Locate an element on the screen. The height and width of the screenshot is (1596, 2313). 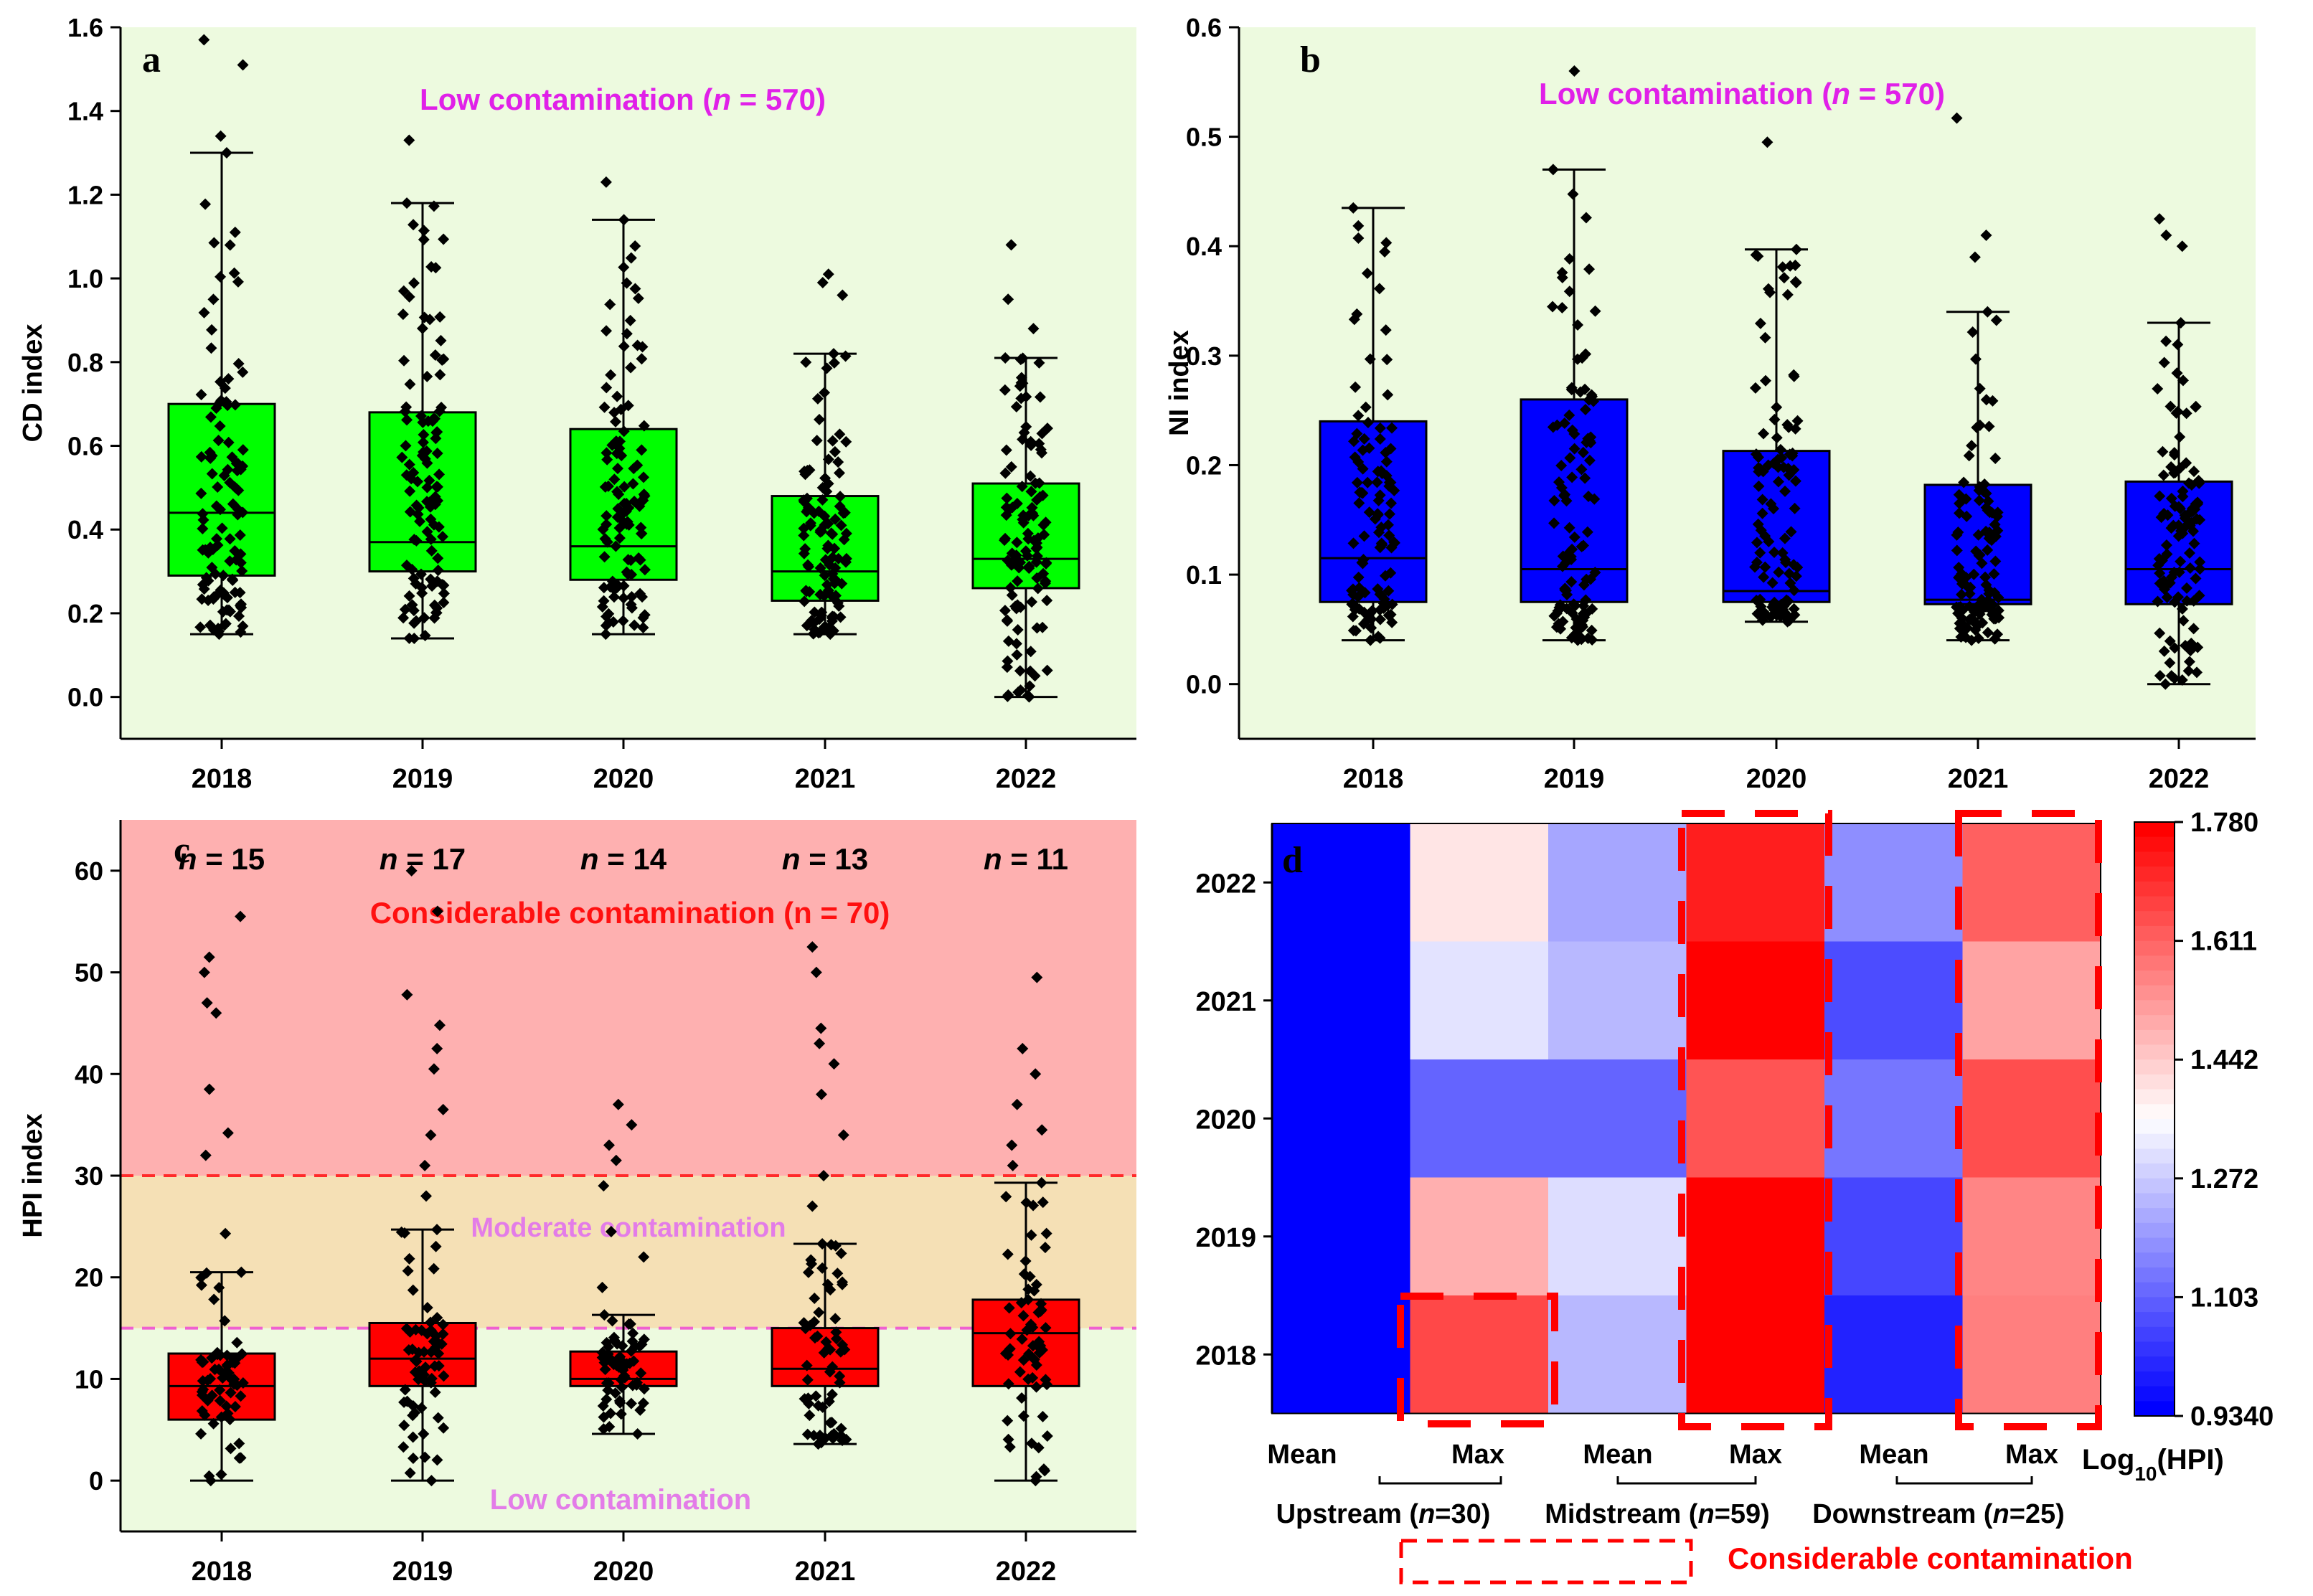
y-tick-label: 1.2 is located at coordinates (85, 194).